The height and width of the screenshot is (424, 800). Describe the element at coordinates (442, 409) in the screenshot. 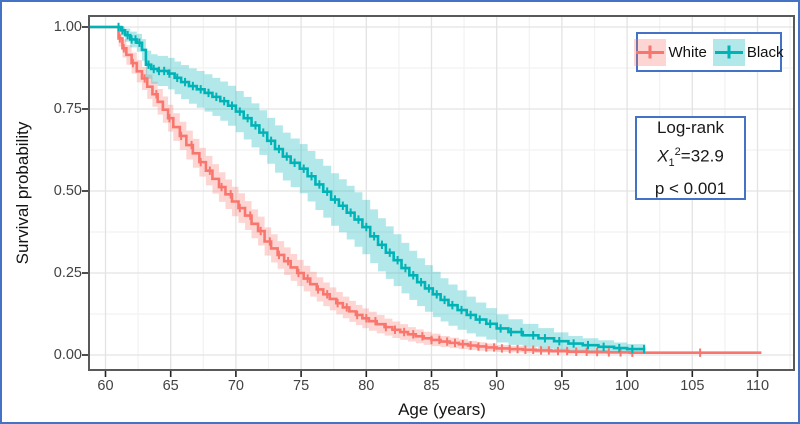

I see `x-axis-title: Age (years)` at that location.